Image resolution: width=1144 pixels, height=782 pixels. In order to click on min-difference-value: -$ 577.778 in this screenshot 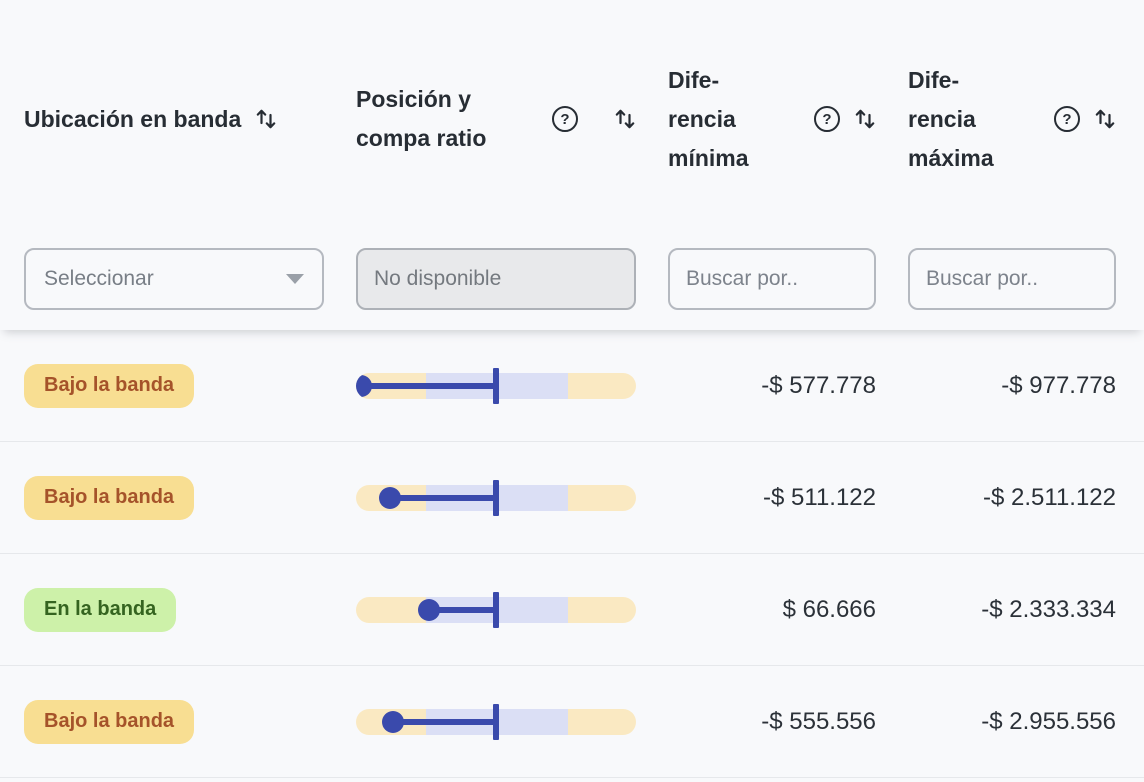, I will do `click(818, 385)`.